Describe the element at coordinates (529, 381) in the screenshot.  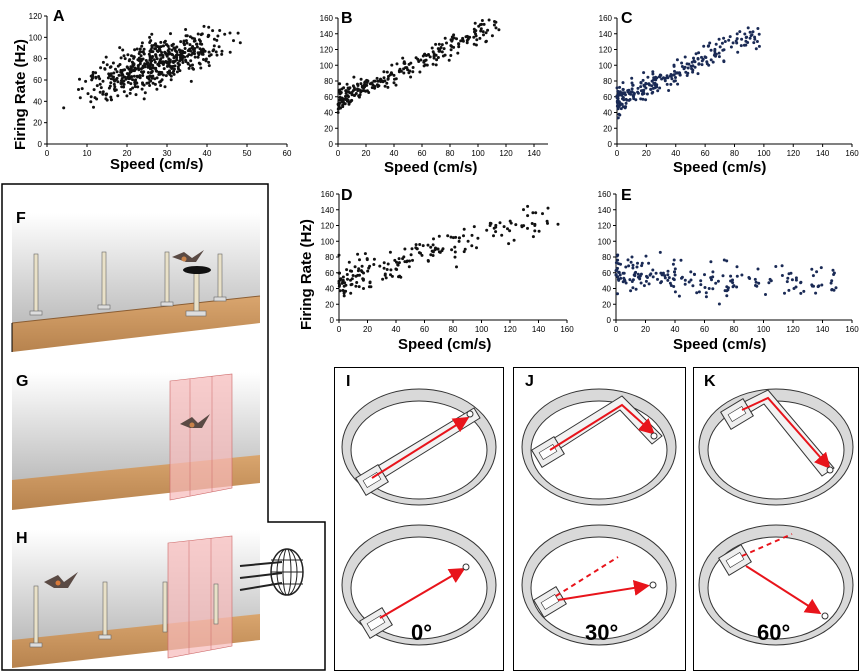
I see `panel-label-j: J` at that location.